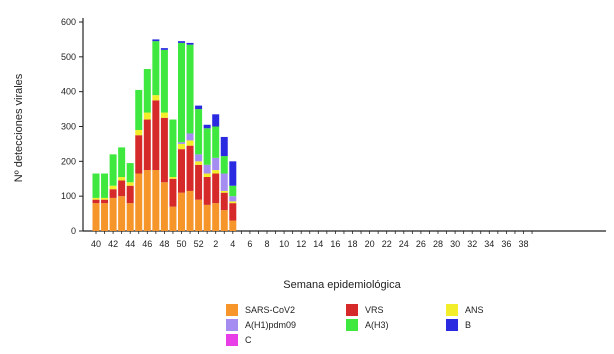 The width and height of the screenshot is (614, 354). Describe the element at coordinates (232, 244) in the screenshot. I see `x-tick-label: 4` at that location.